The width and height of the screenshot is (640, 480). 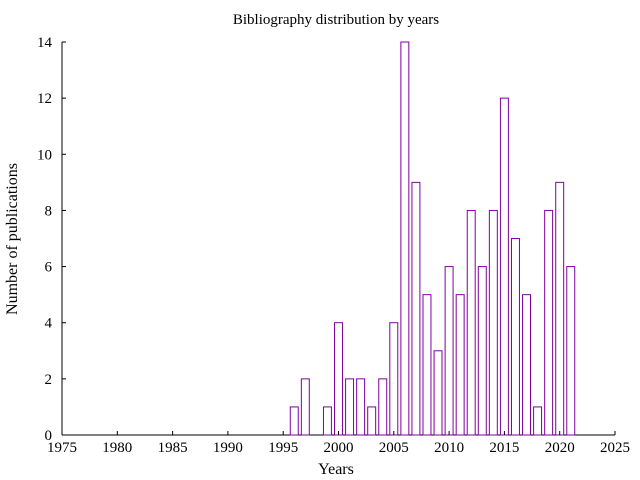 What do you see at coordinates (526, 365) in the screenshot?
I see `bar-2017` at bounding box center [526, 365].